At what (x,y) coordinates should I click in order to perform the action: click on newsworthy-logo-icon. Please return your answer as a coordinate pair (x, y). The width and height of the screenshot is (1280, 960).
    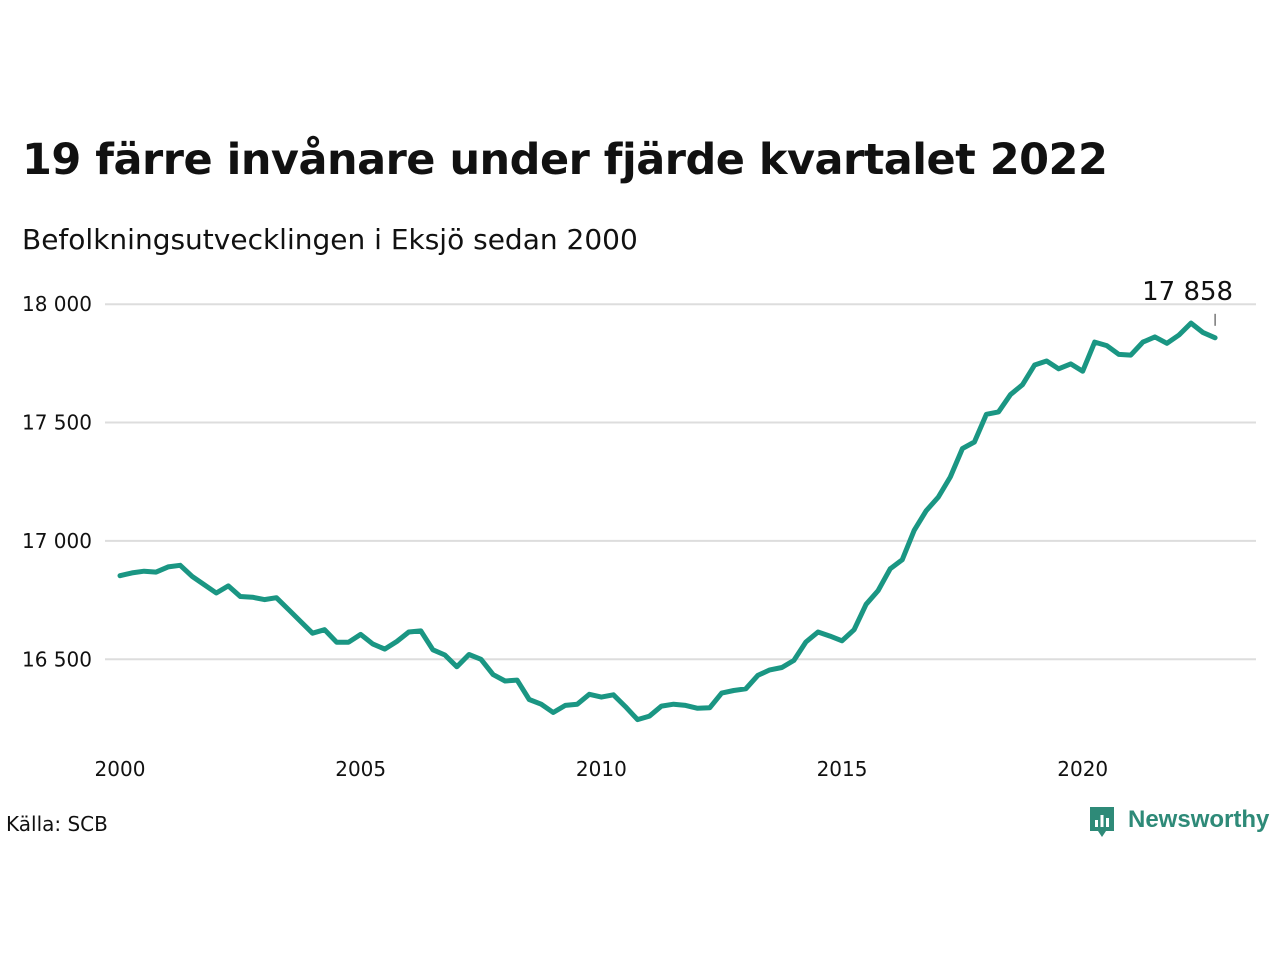
    Looking at the image, I should click on (1102, 822).